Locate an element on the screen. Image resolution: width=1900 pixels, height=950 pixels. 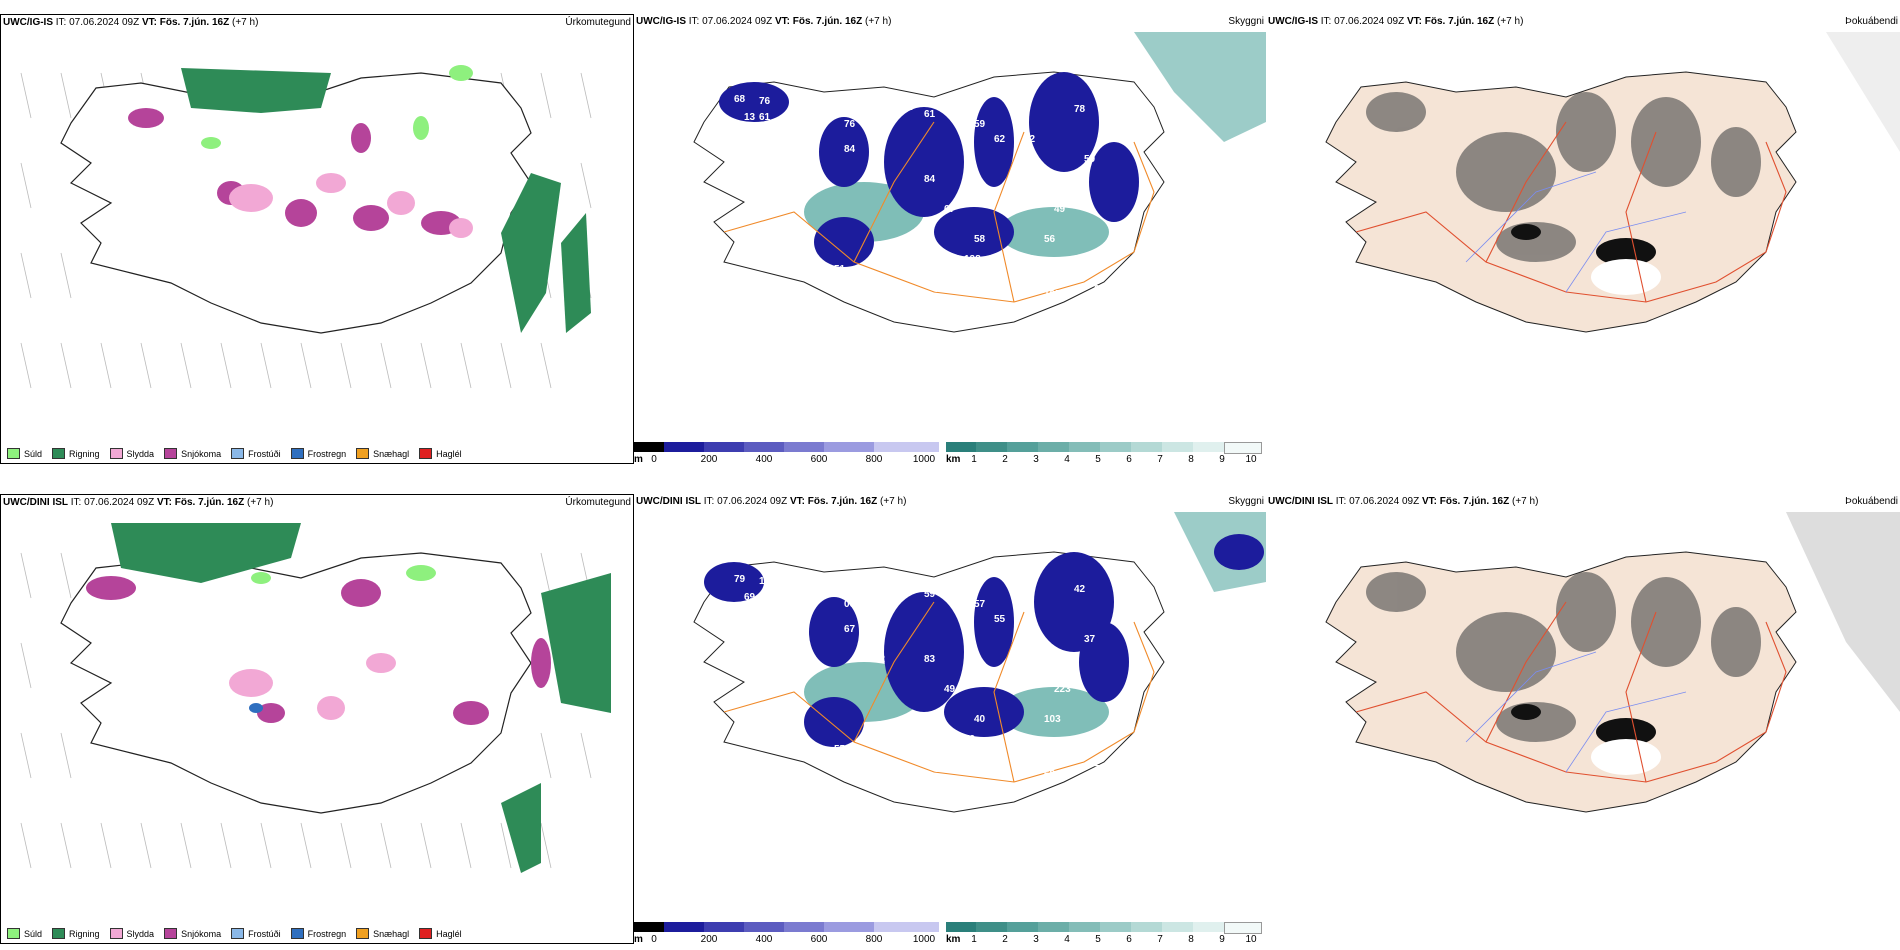
cloud-base-value: 54 is located at coordinates (880, 114).